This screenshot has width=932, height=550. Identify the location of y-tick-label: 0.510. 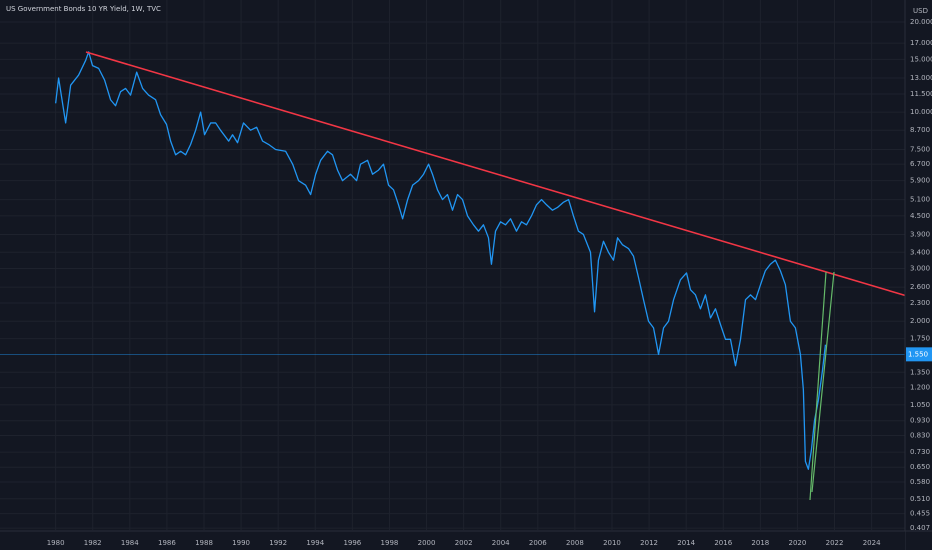
(920, 499).